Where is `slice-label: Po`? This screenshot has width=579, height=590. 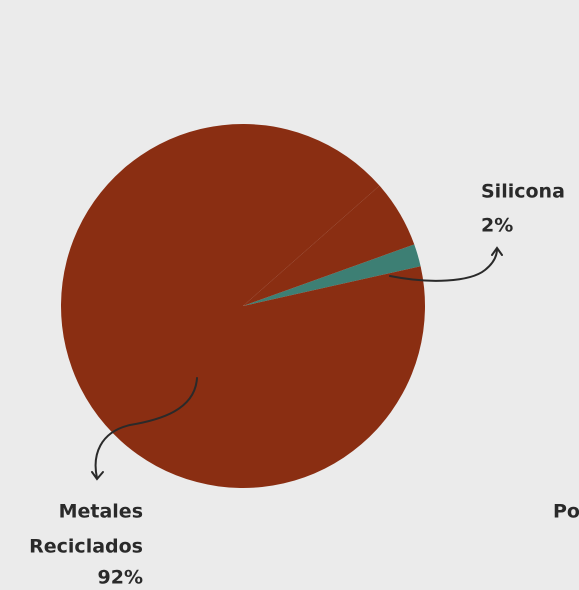 slice-label: Po is located at coordinates (566, 512).